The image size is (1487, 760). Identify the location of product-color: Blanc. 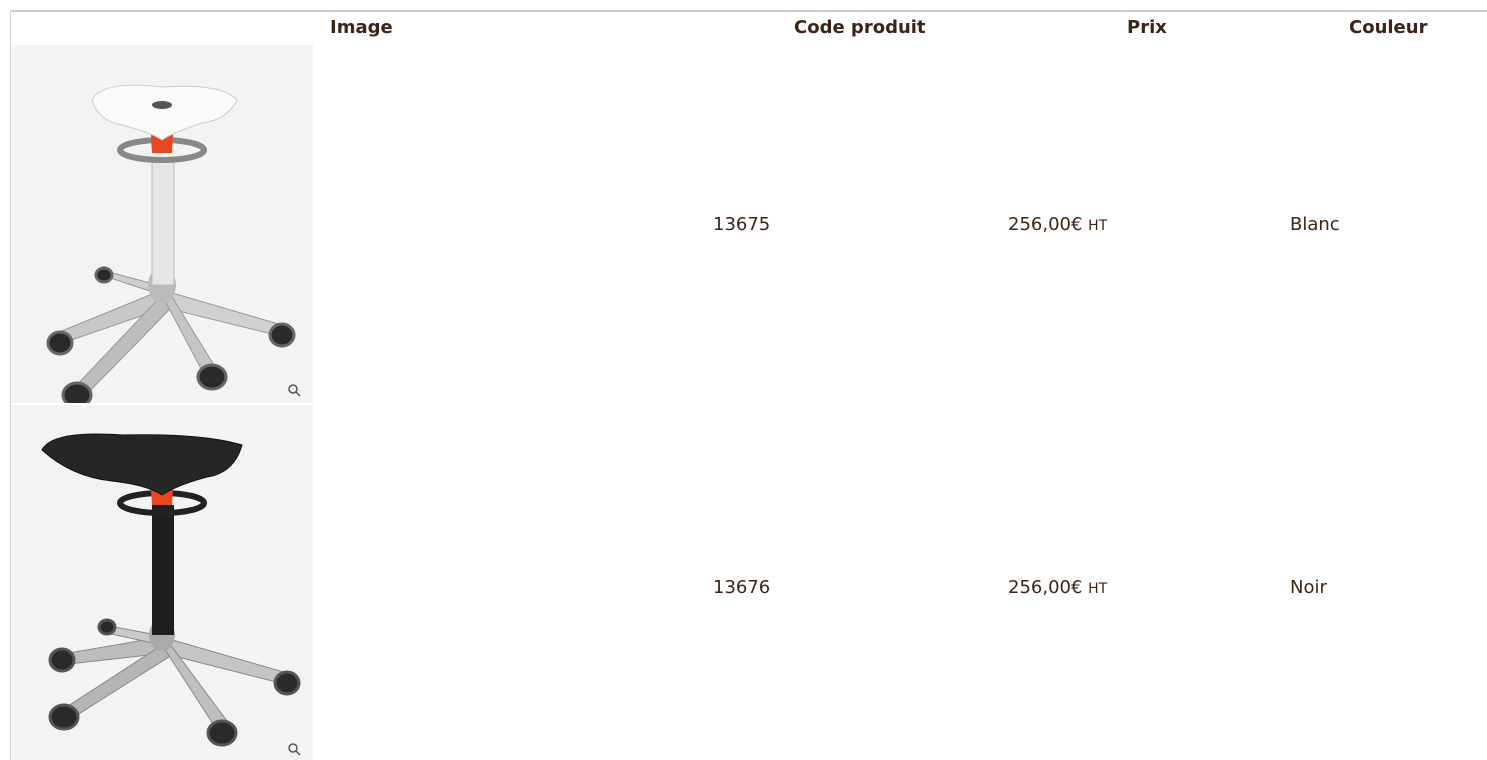
(1315, 224).